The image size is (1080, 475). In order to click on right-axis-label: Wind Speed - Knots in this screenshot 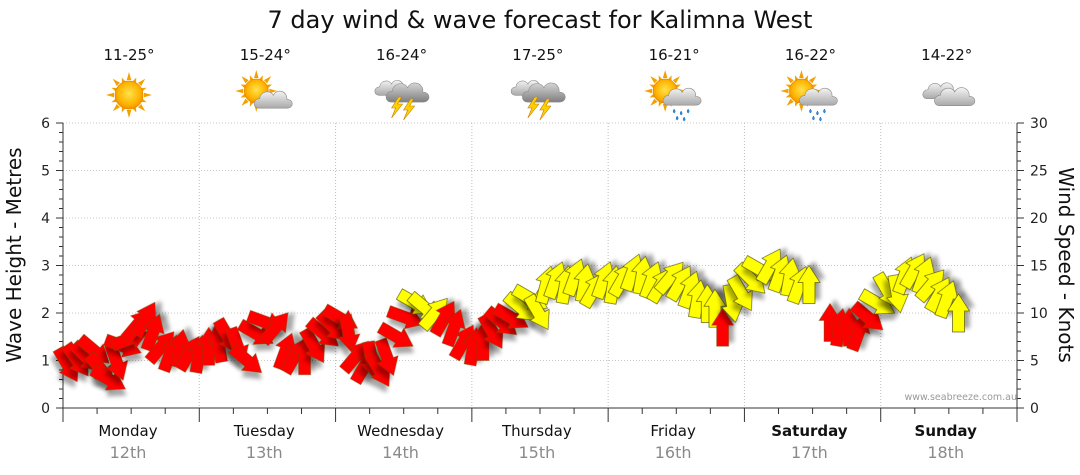, I will do `click(1066, 265)`.